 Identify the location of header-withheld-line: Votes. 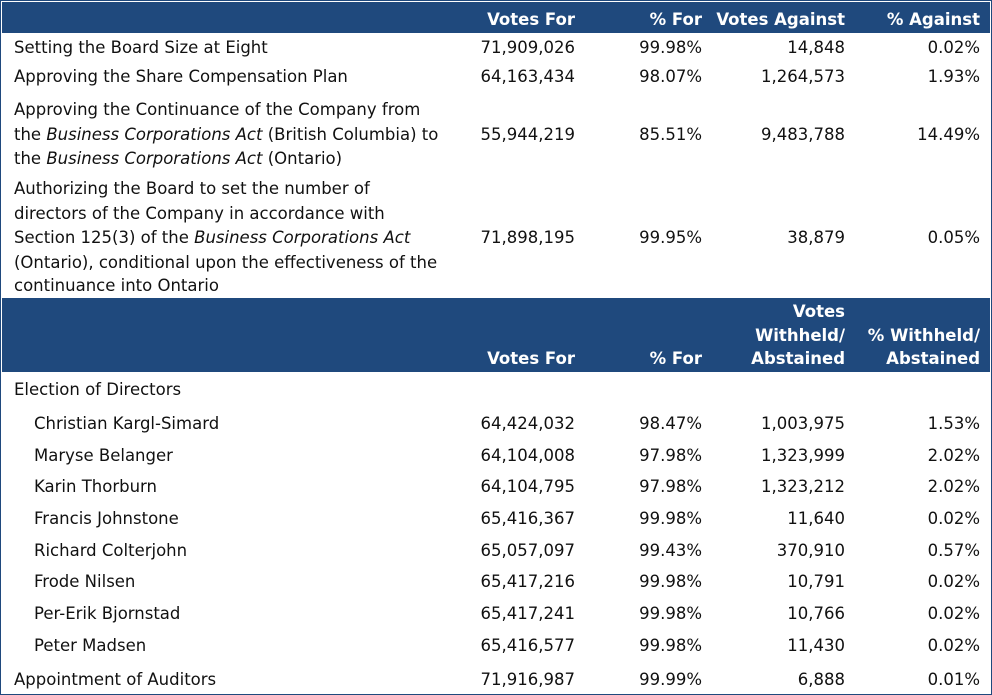
(818, 311).